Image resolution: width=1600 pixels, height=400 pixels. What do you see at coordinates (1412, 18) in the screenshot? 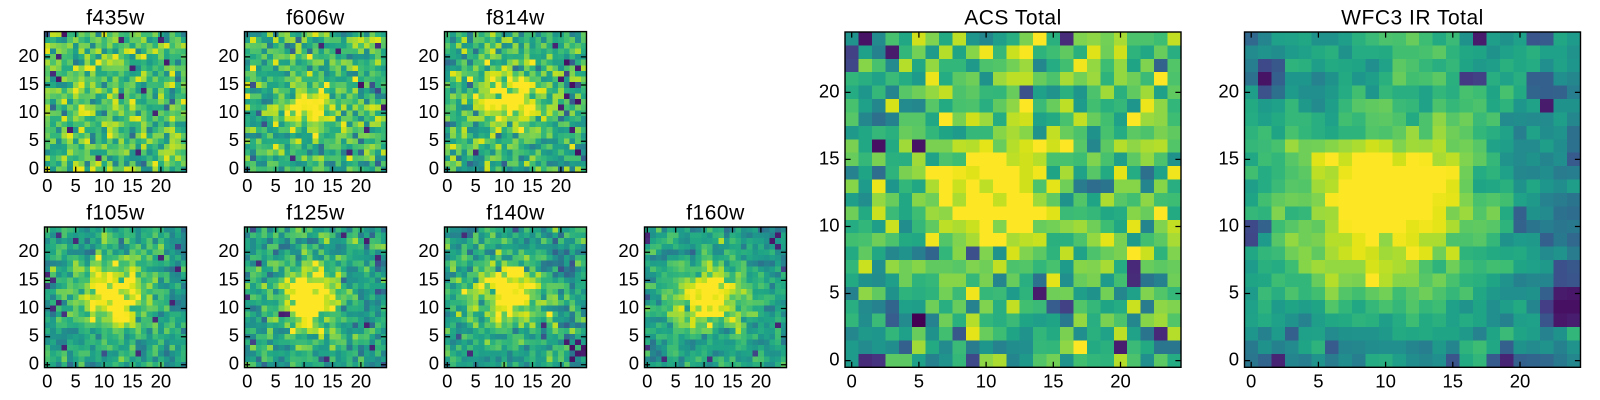
I see `svg-text: WFC3 IR Total` at bounding box center [1412, 18].